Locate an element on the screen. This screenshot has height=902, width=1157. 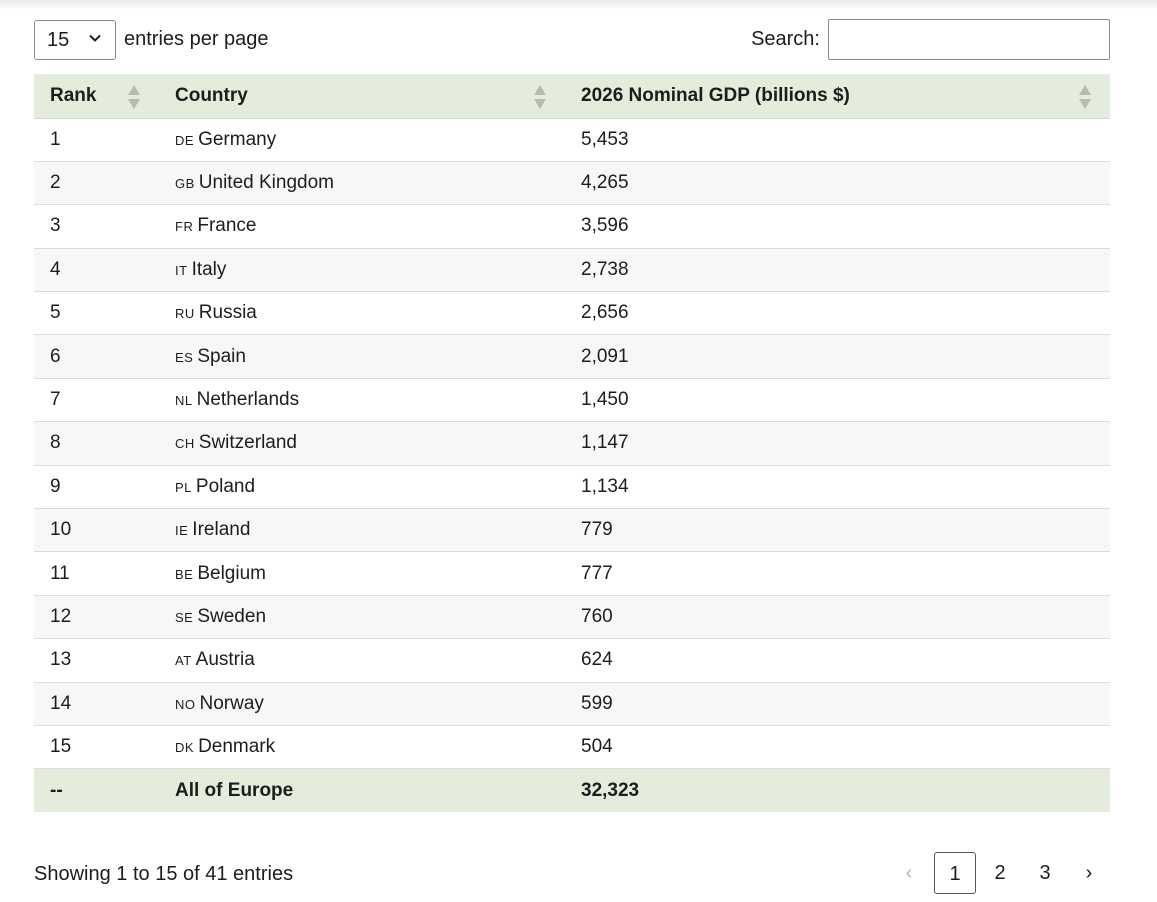
chevron-down-icon is located at coordinates (95, 38).